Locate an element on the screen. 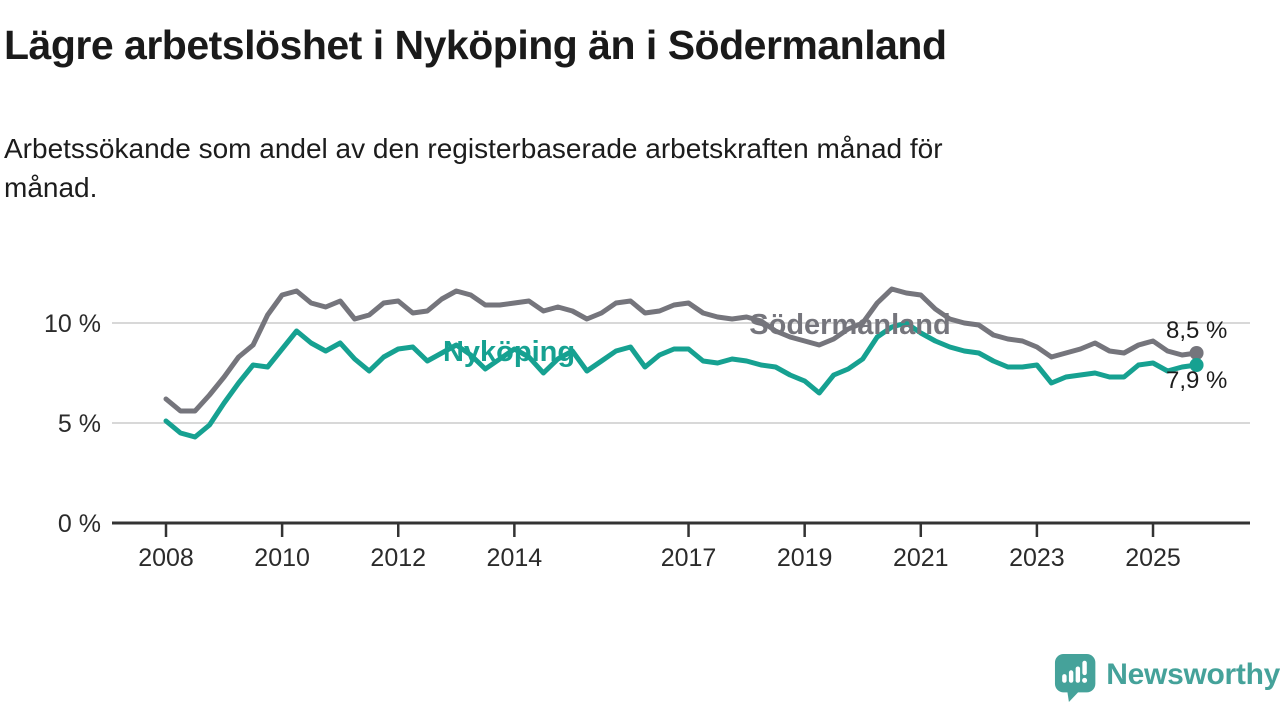 The image size is (1280, 720). end-value-label-nyköping: 7,9 % is located at coordinates (1196, 380).